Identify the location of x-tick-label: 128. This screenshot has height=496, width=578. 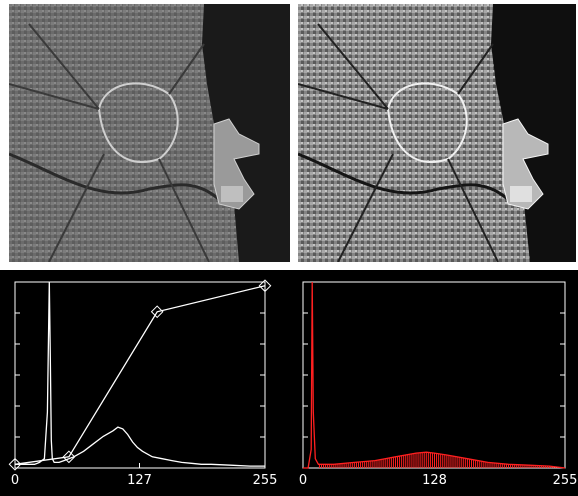
(434, 480).